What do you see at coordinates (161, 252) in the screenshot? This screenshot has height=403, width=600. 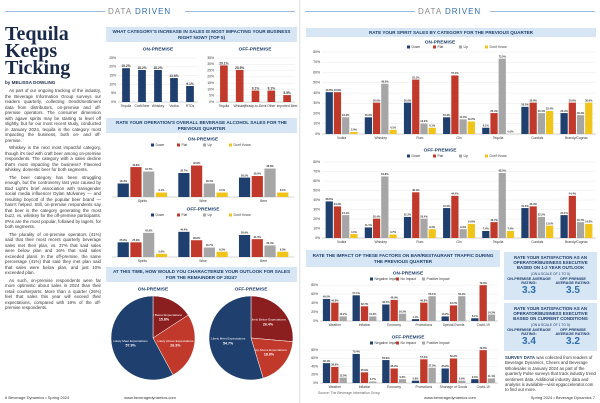 I see `data-label: 5.6%` at bounding box center [161, 252].